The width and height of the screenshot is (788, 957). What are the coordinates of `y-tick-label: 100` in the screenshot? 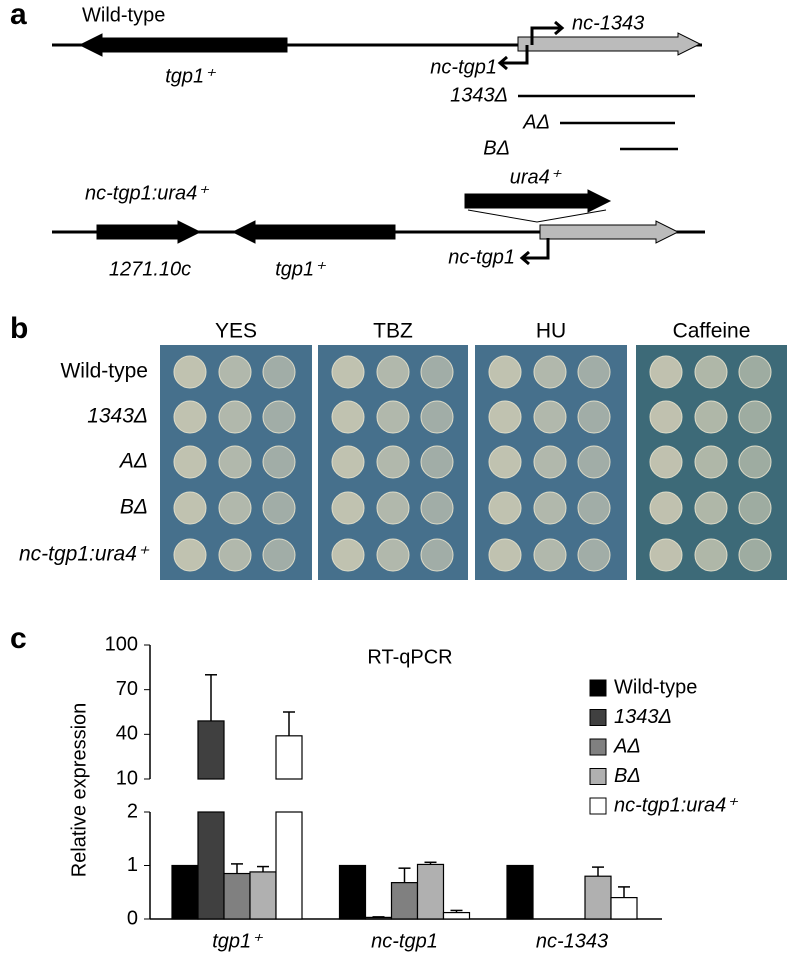 It's located at (121, 644).